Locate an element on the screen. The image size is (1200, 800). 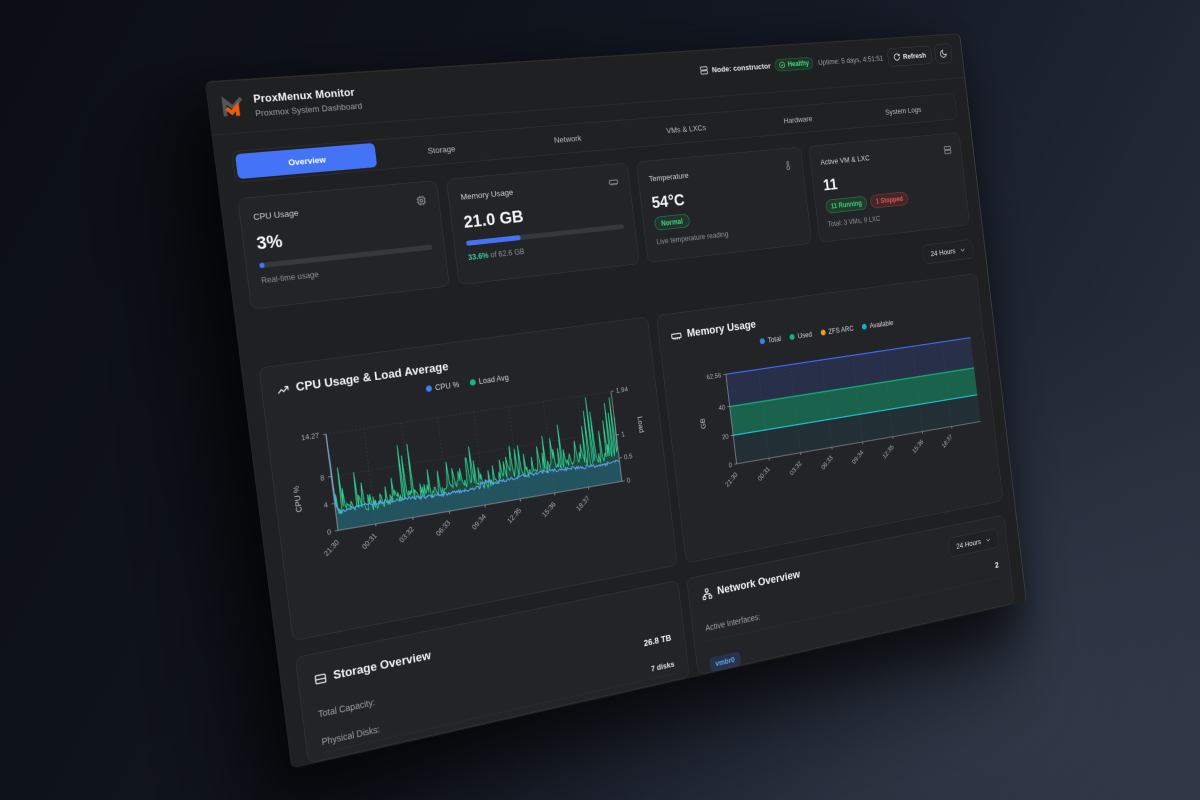
svg-text: 0.5 is located at coordinates (628, 456).